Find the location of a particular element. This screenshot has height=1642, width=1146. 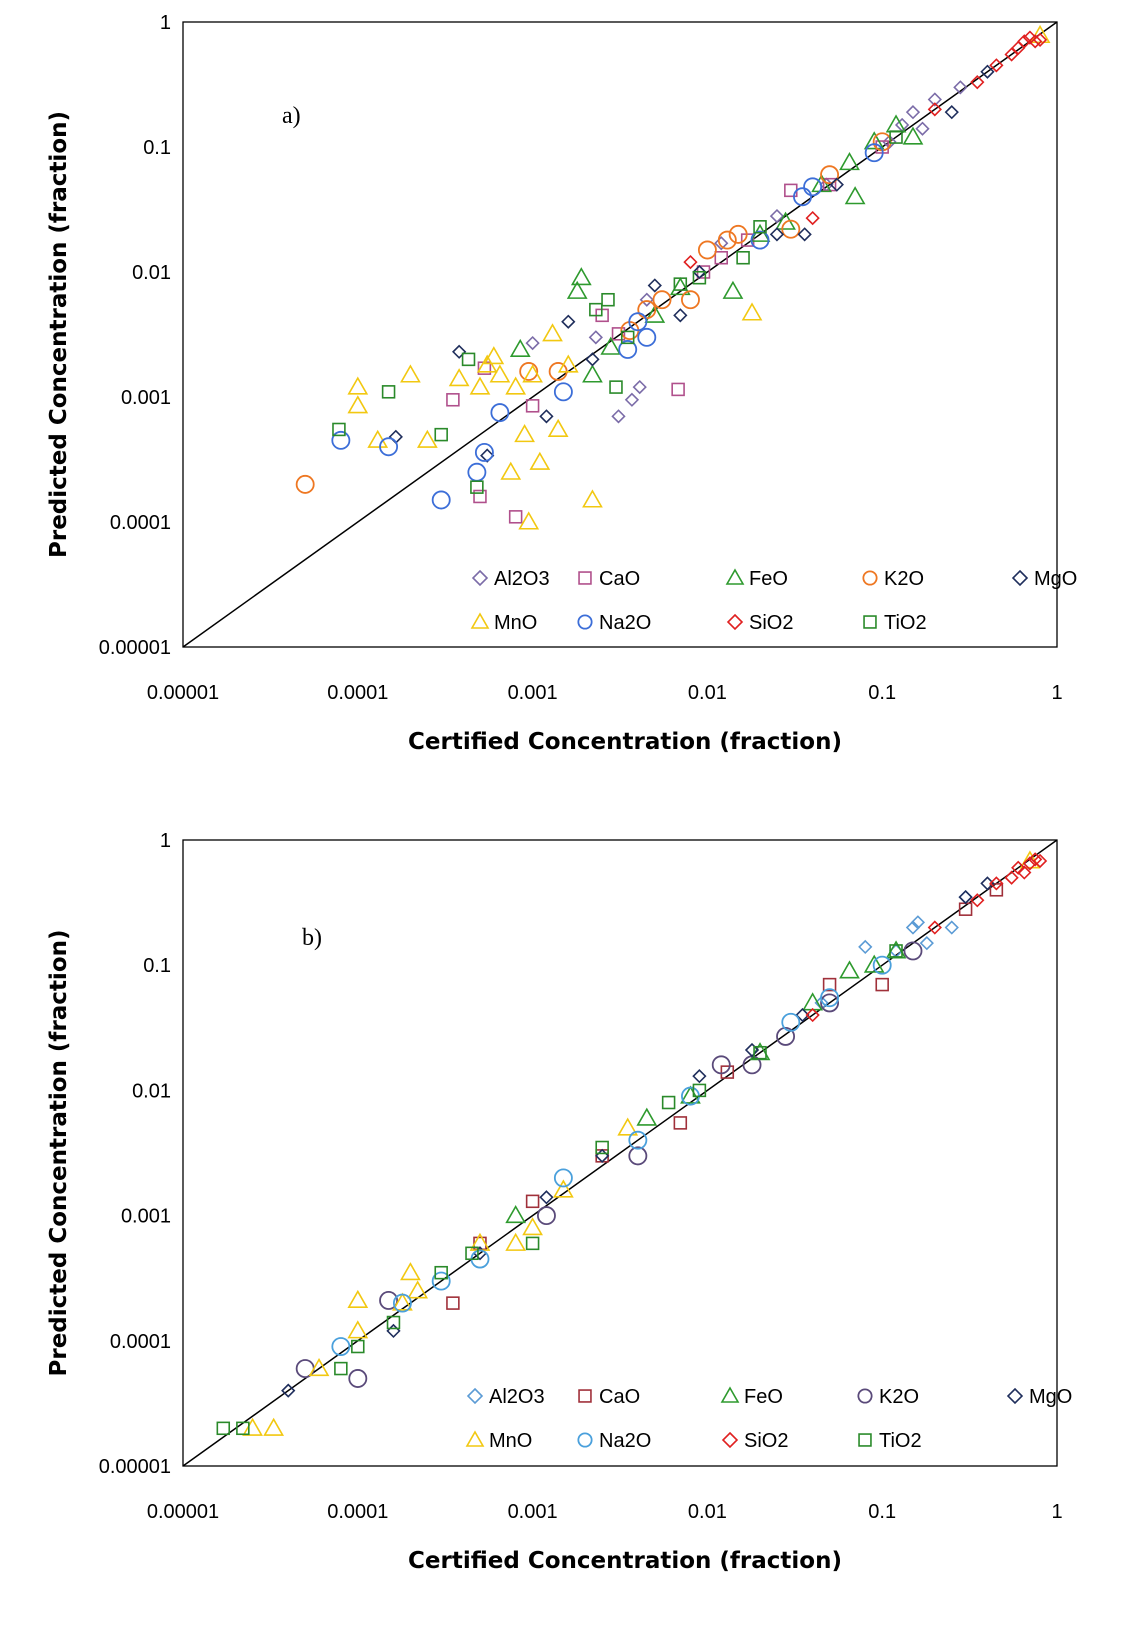

legend-label-al2o3: Al2O3 is located at coordinates (517, 1397).